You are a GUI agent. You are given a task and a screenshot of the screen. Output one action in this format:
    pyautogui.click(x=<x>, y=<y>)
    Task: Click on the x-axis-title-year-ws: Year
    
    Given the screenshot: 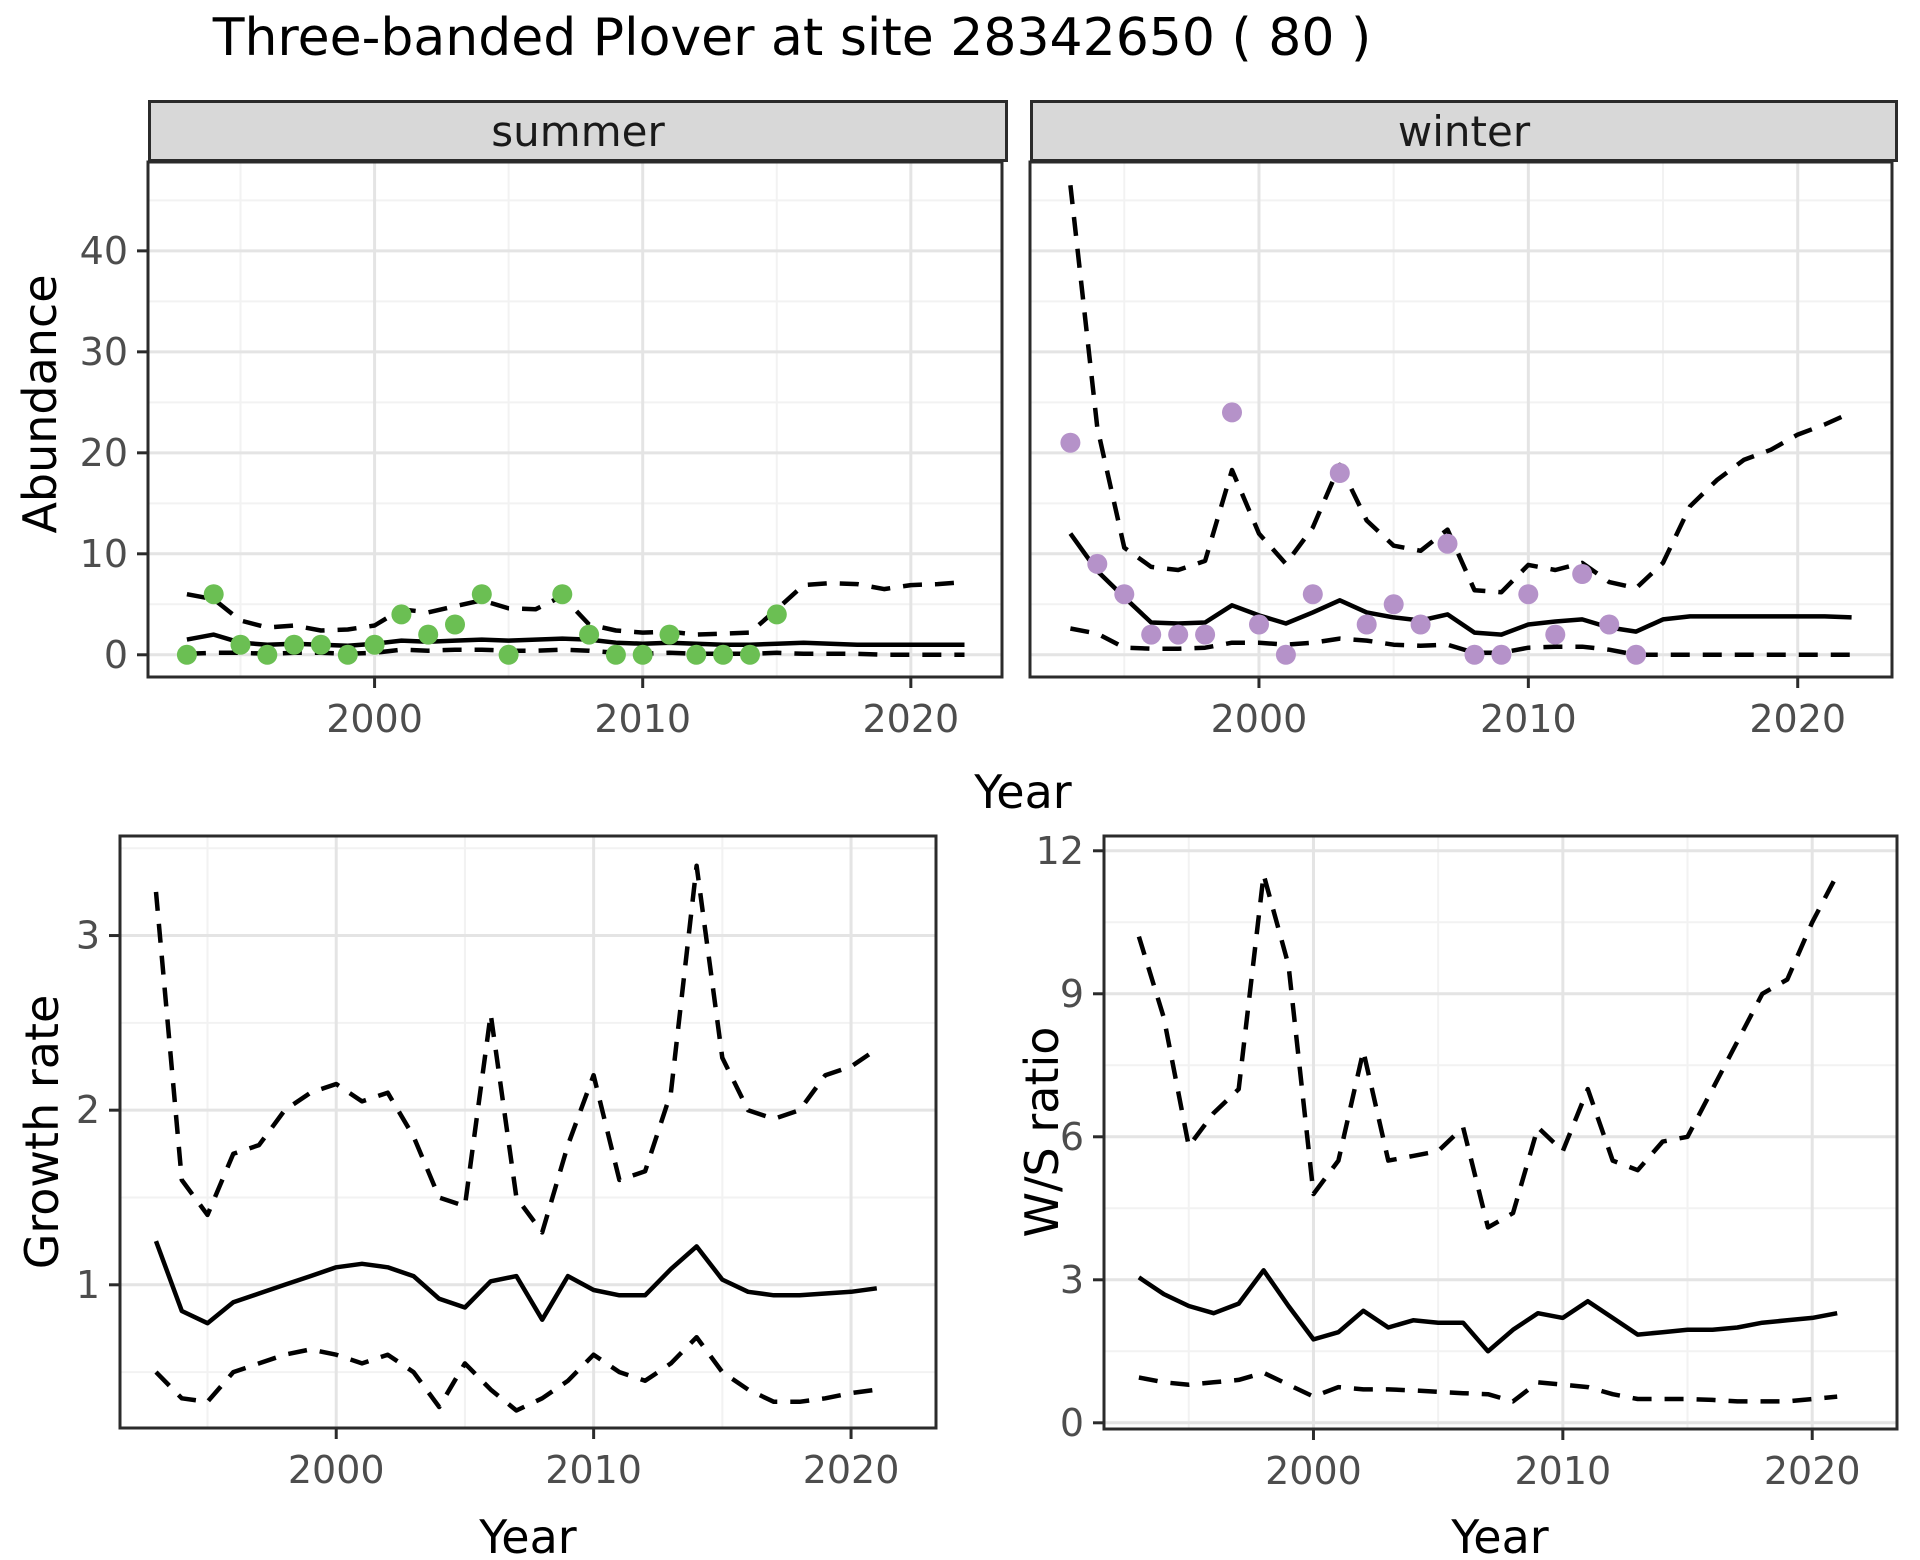 What is the action you would take?
    pyautogui.click(x=1500, y=1535)
    